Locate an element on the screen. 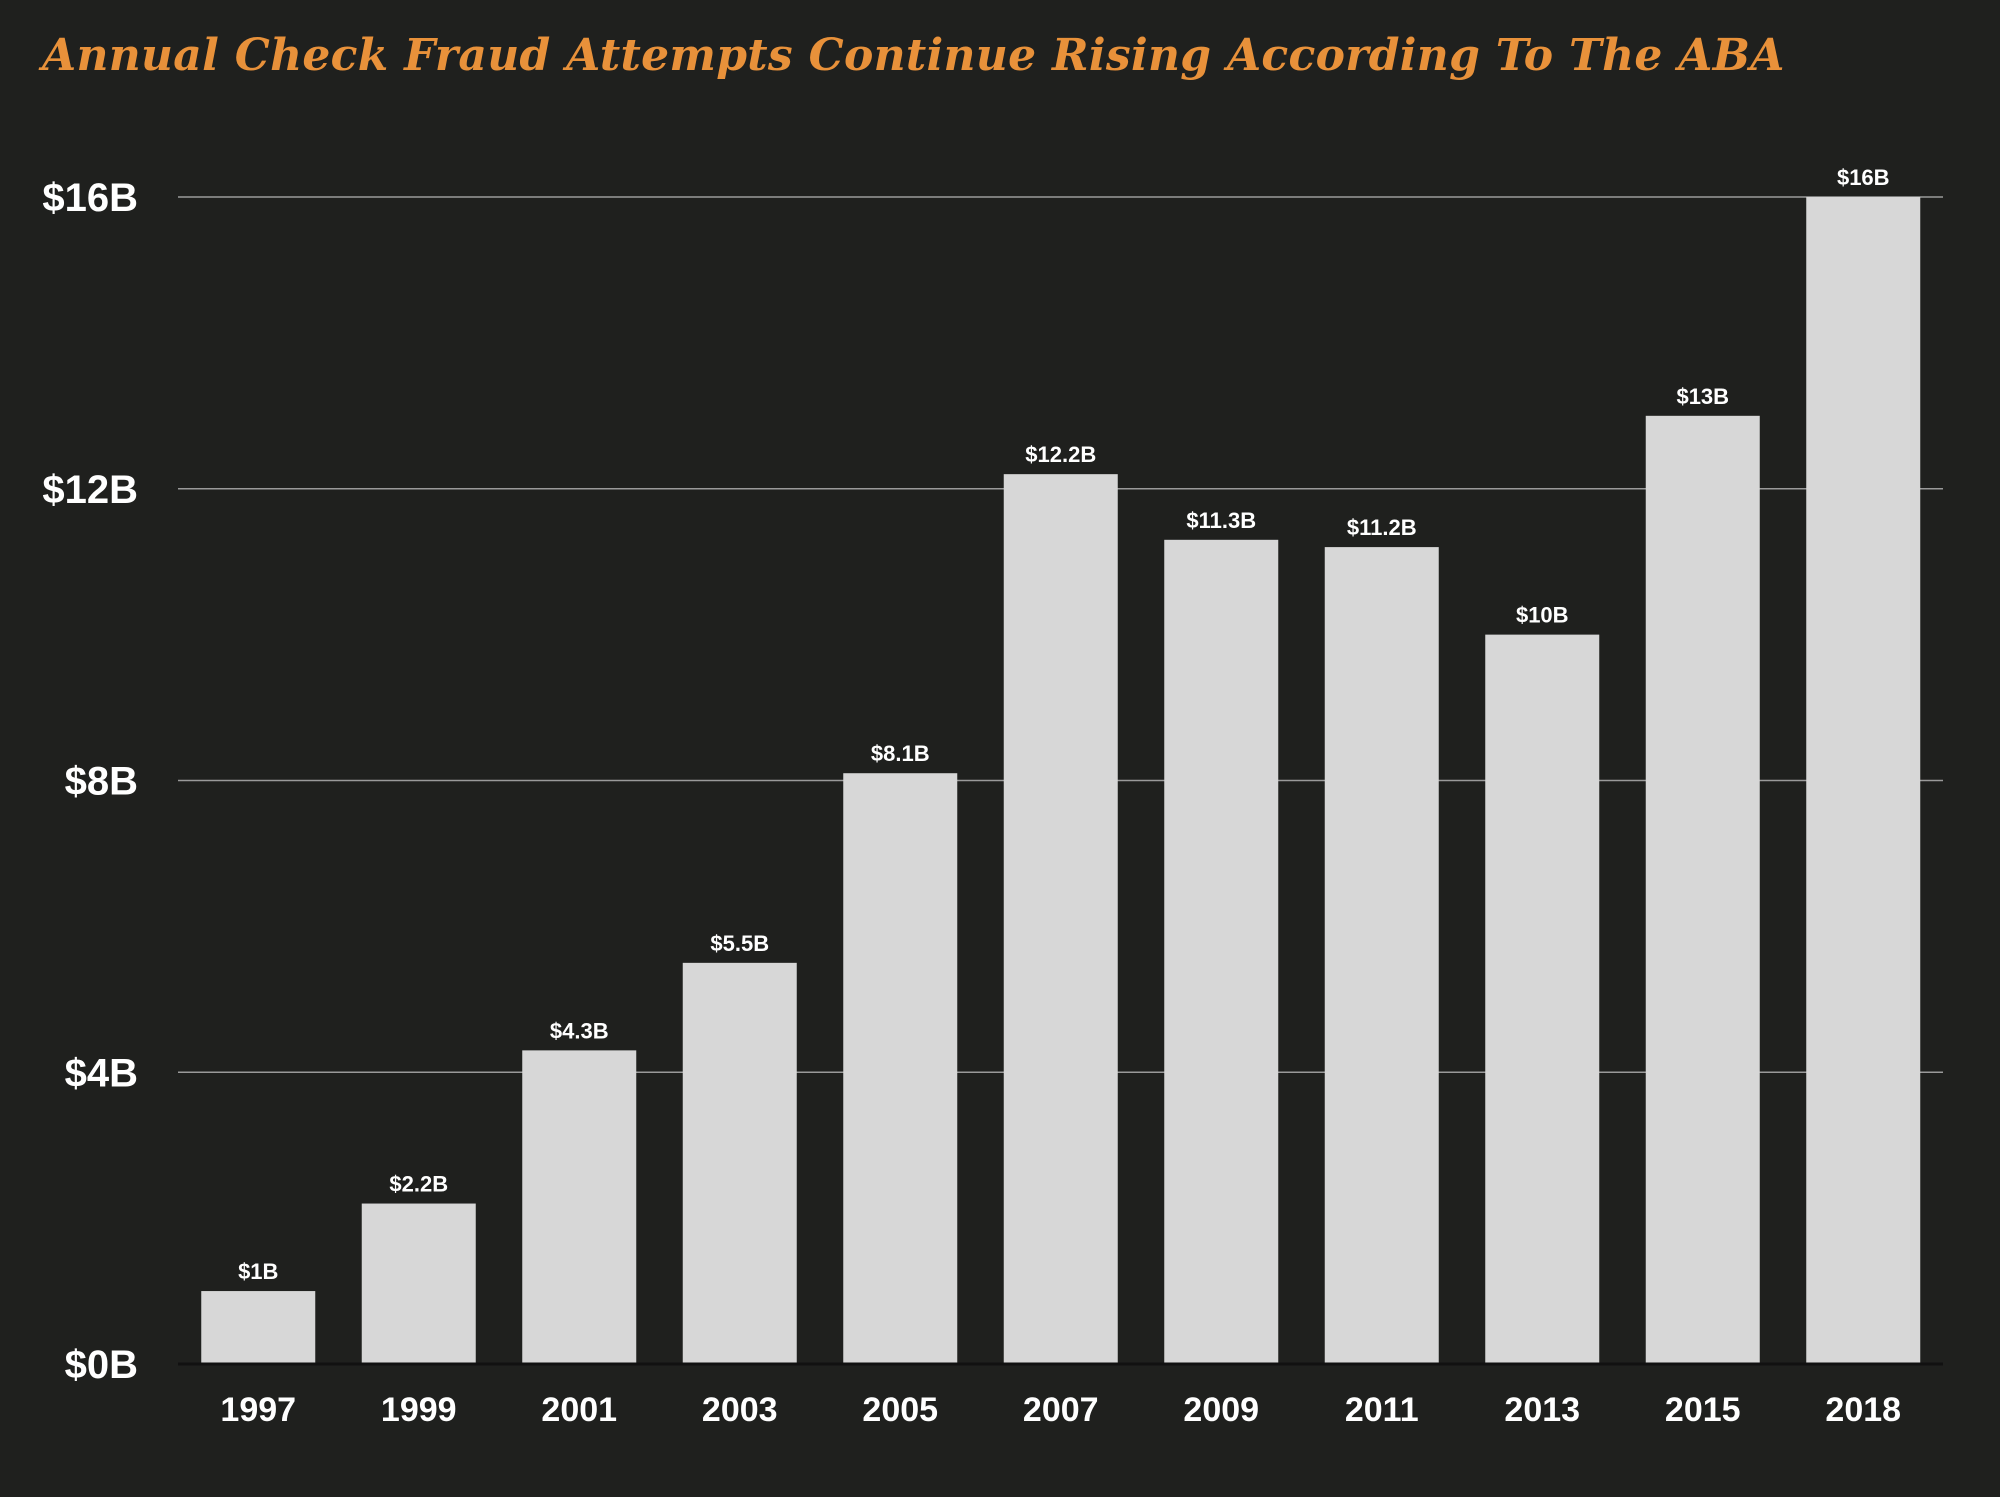 Image resolution: width=2000 pixels, height=1497 pixels. data-label: $10B is located at coordinates (1542, 615).